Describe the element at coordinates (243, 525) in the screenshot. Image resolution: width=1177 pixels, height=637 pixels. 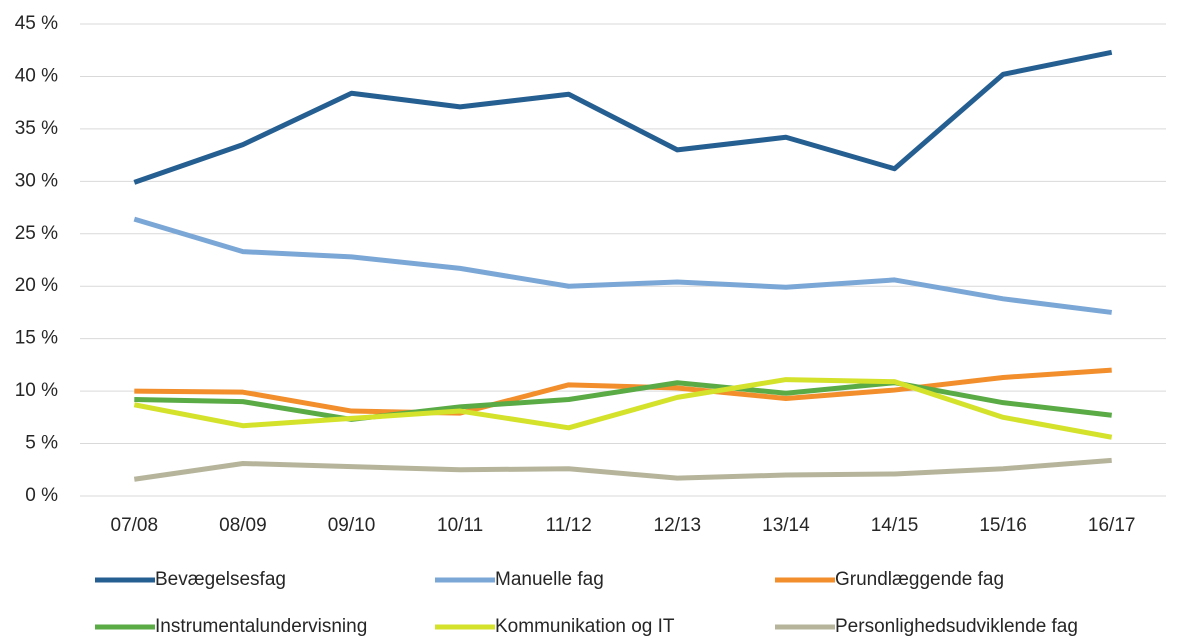
I see `x-tick-label: 08/09` at that location.